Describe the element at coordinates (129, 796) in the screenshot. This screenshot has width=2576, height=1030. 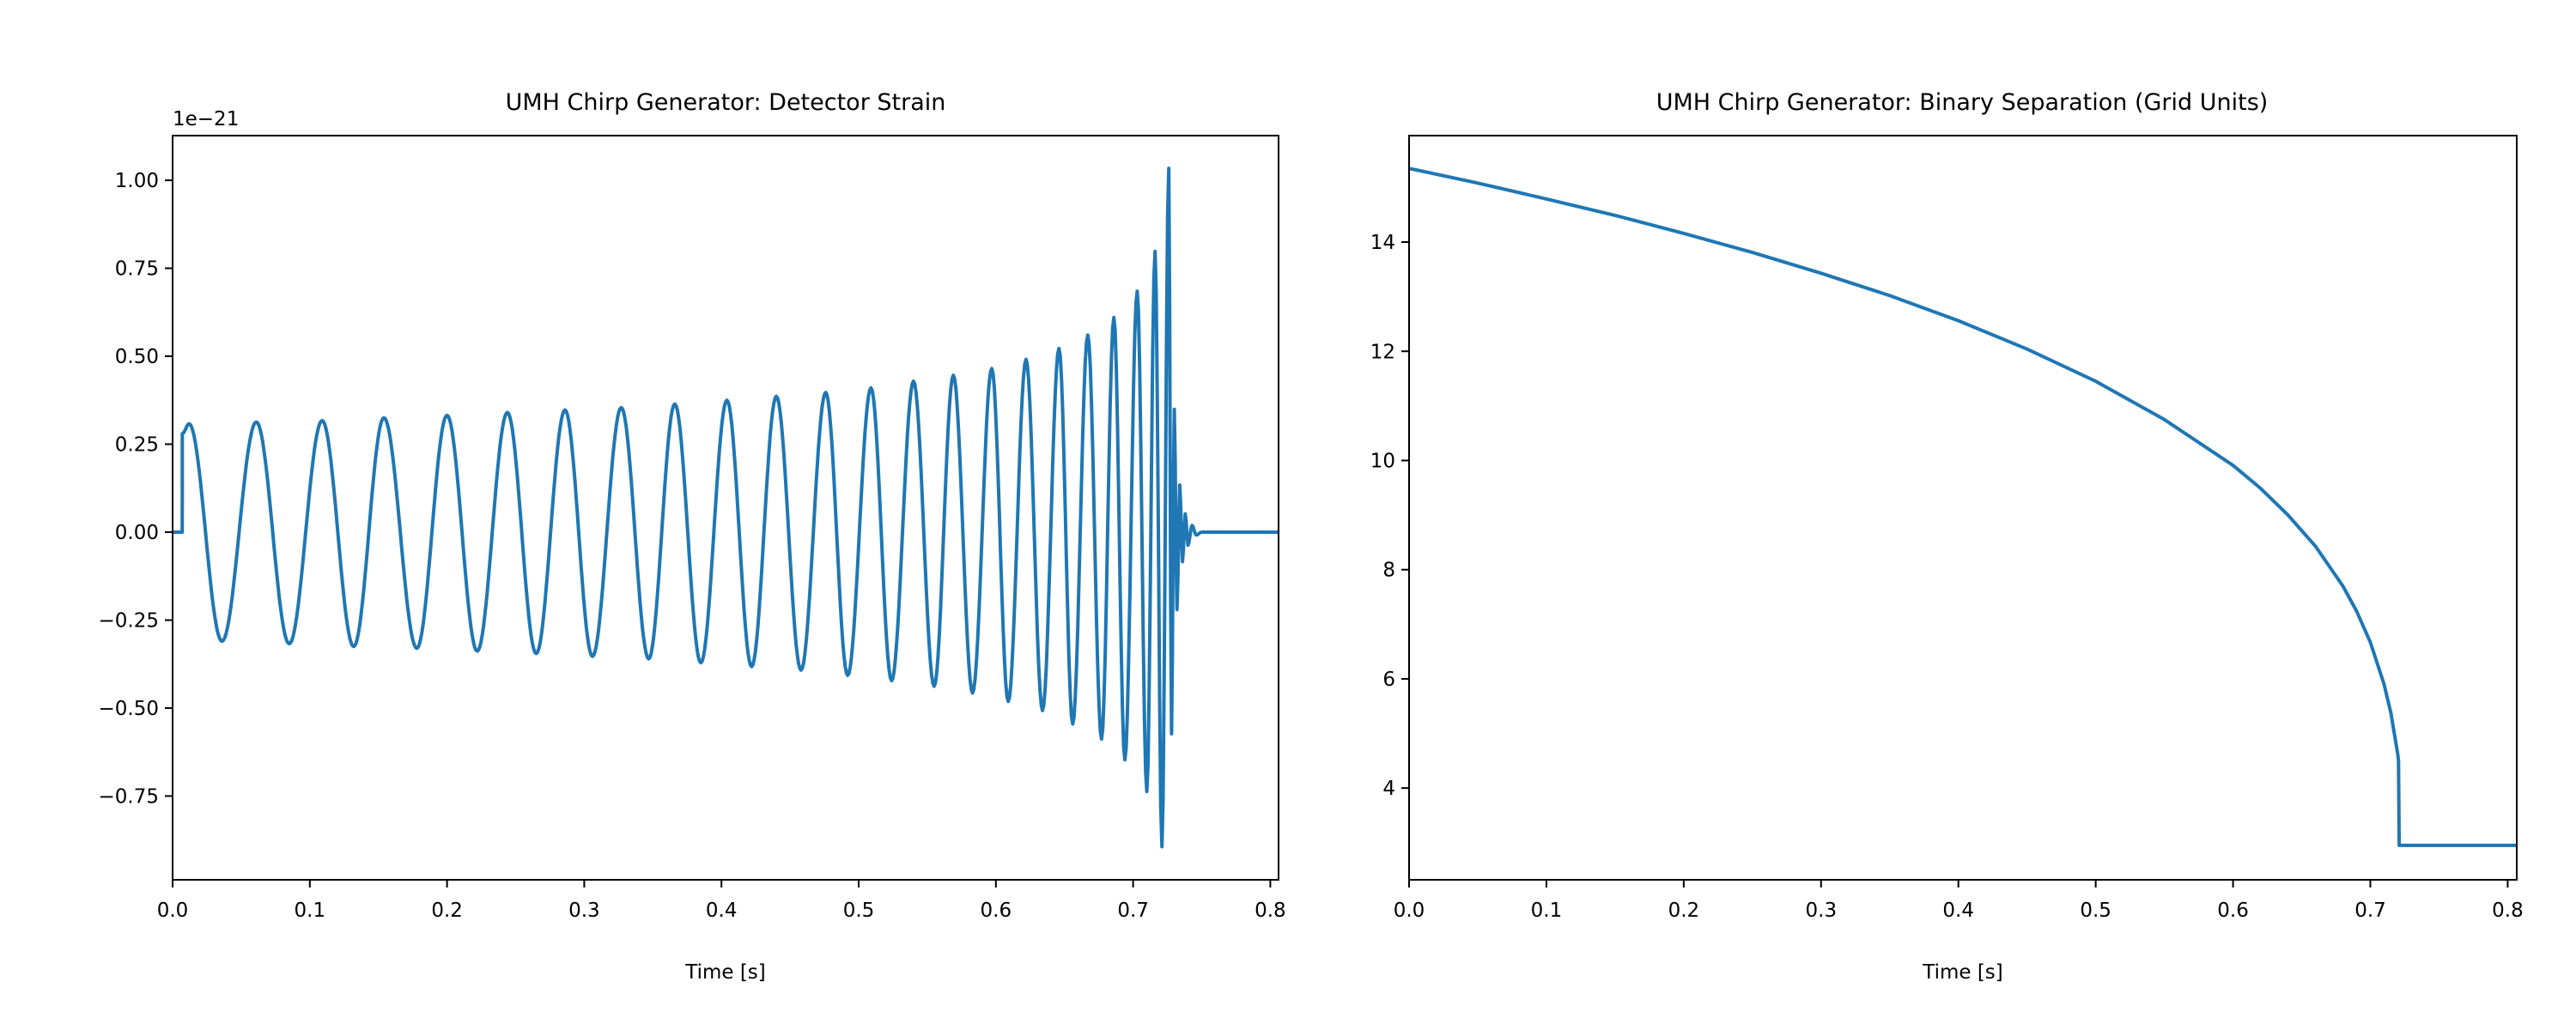
I see `strain-y-tick-label: −0.75` at that location.